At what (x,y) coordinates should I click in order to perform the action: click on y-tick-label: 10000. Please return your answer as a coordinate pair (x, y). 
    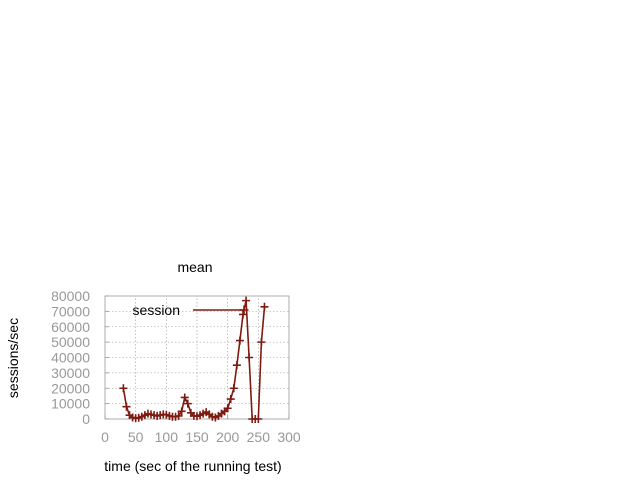
    Looking at the image, I should click on (70, 404).